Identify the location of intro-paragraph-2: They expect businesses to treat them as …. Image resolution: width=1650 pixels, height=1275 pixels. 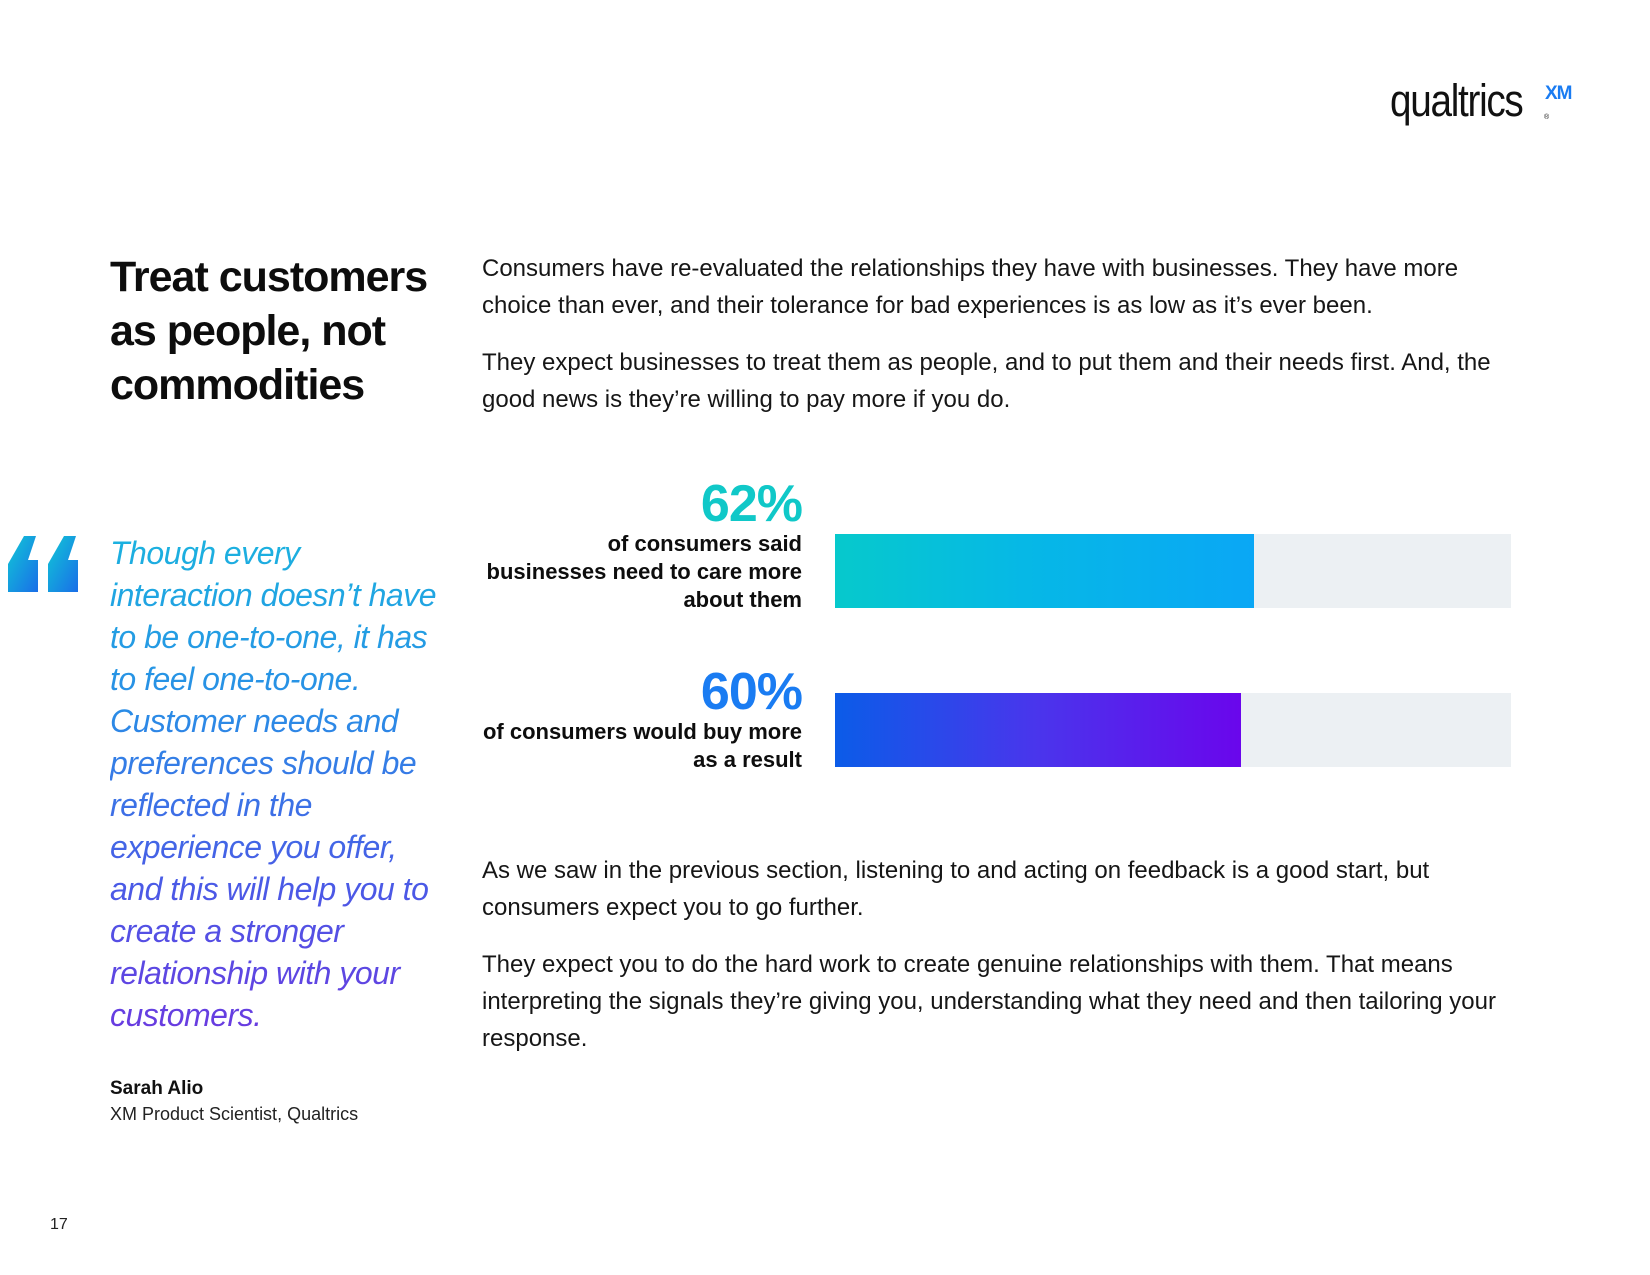
(986, 381).